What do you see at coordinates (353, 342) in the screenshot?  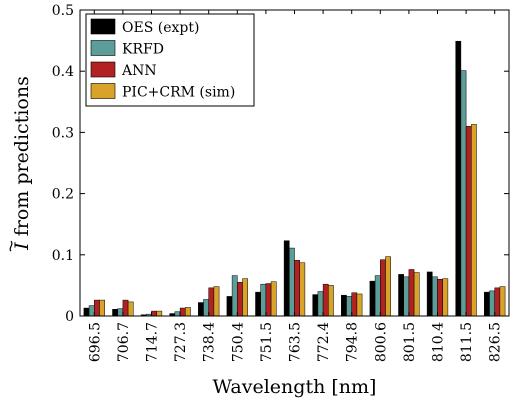 I see `x-tick-label: 794.8` at bounding box center [353, 342].